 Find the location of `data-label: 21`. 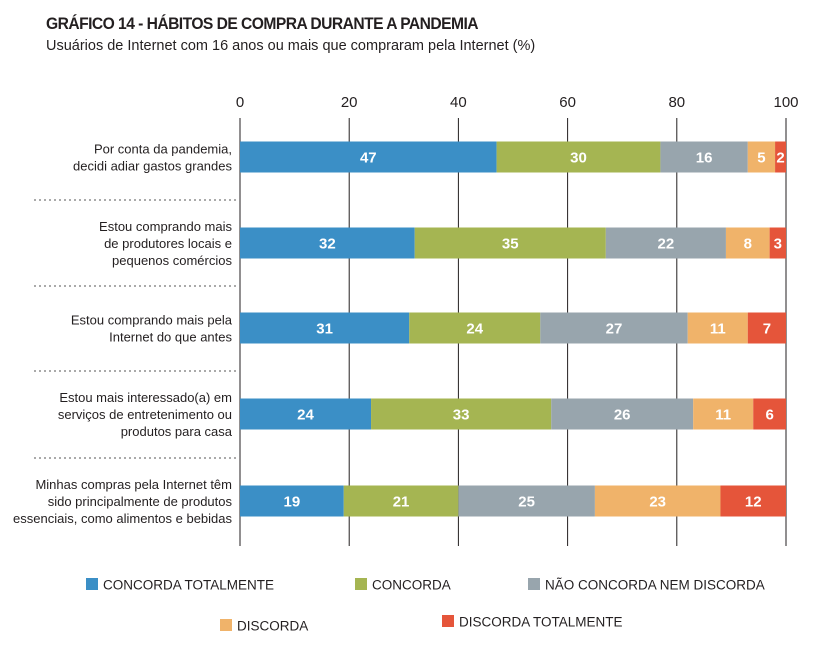

data-label: 21 is located at coordinates (401, 502).